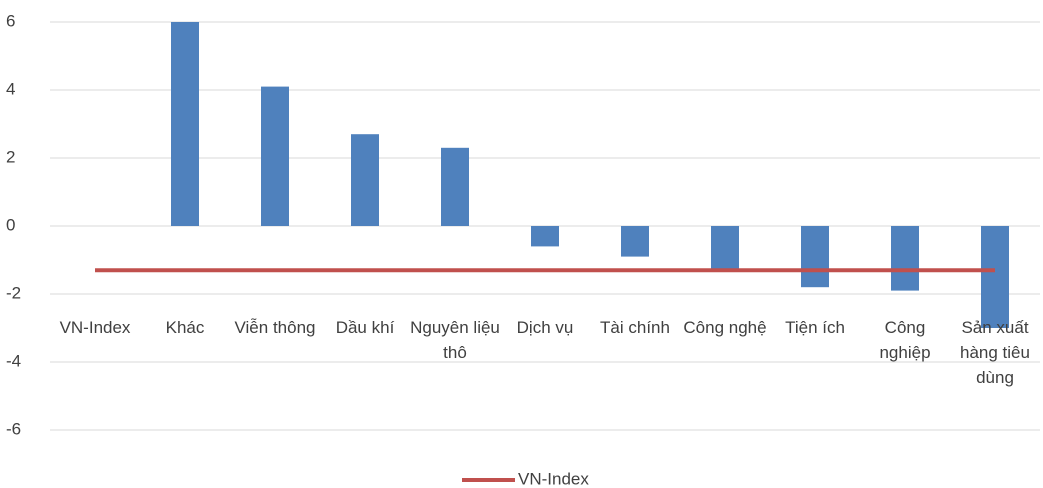  What do you see at coordinates (365, 327) in the screenshot?
I see `x-tick-label: Dầu khí` at bounding box center [365, 327].